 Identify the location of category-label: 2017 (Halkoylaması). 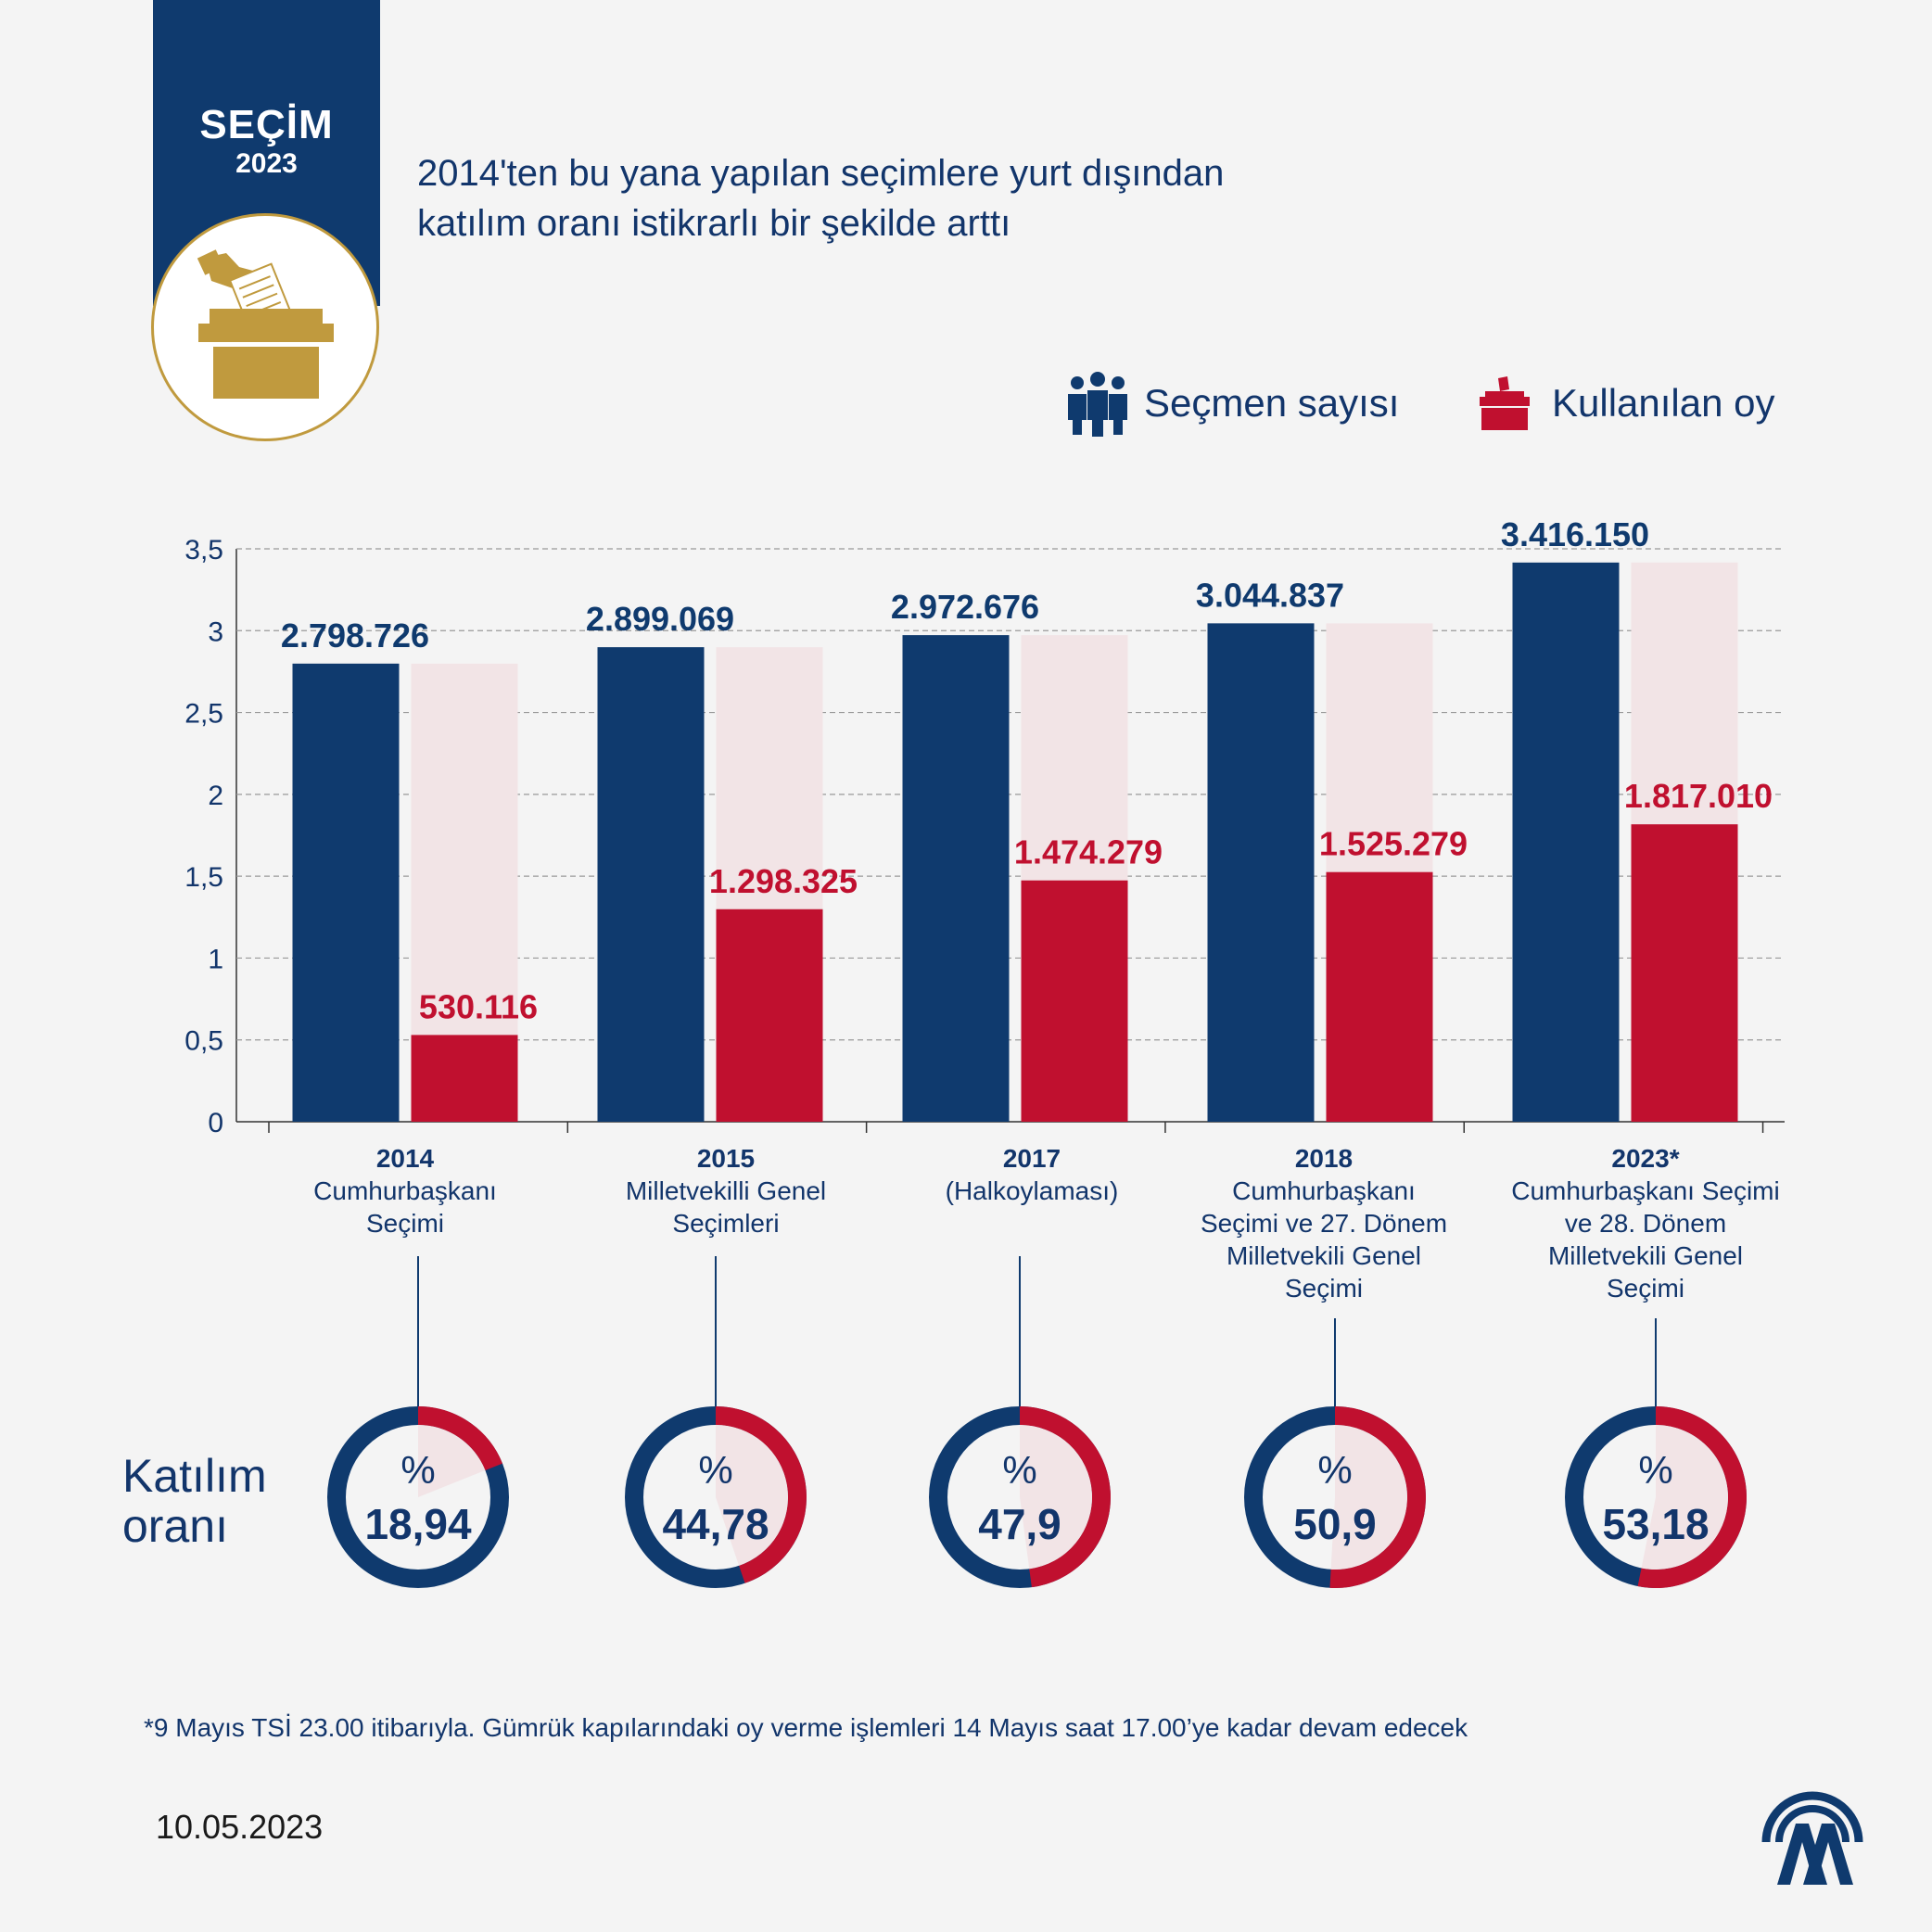
(1032, 1174).